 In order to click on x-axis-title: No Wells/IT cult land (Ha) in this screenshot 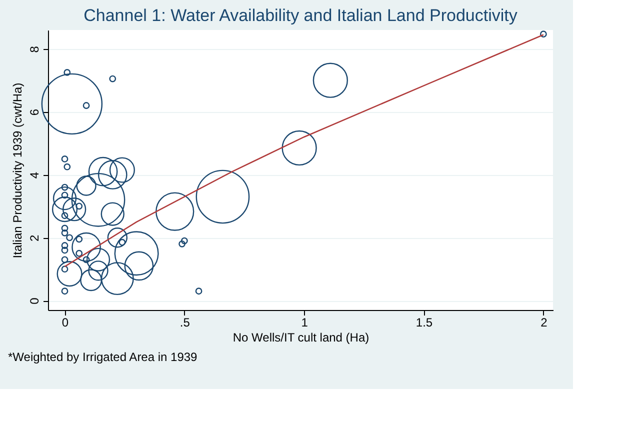, I will do `click(301, 337)`.